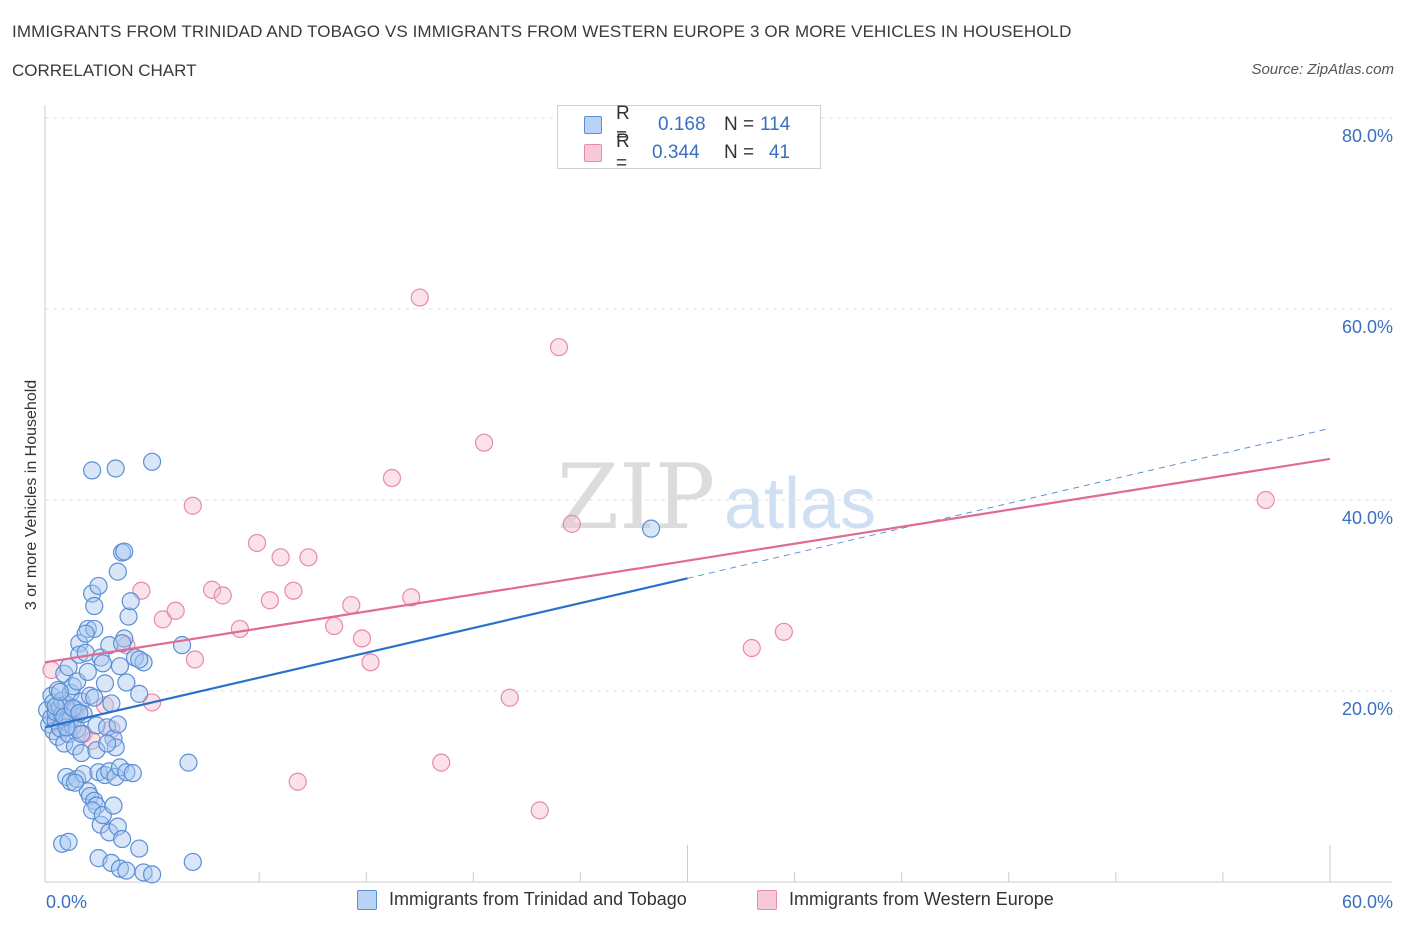 The width and height of the screenshot is (1406, 930). I want to click on trend-line-trinidad, so click(366, 653).